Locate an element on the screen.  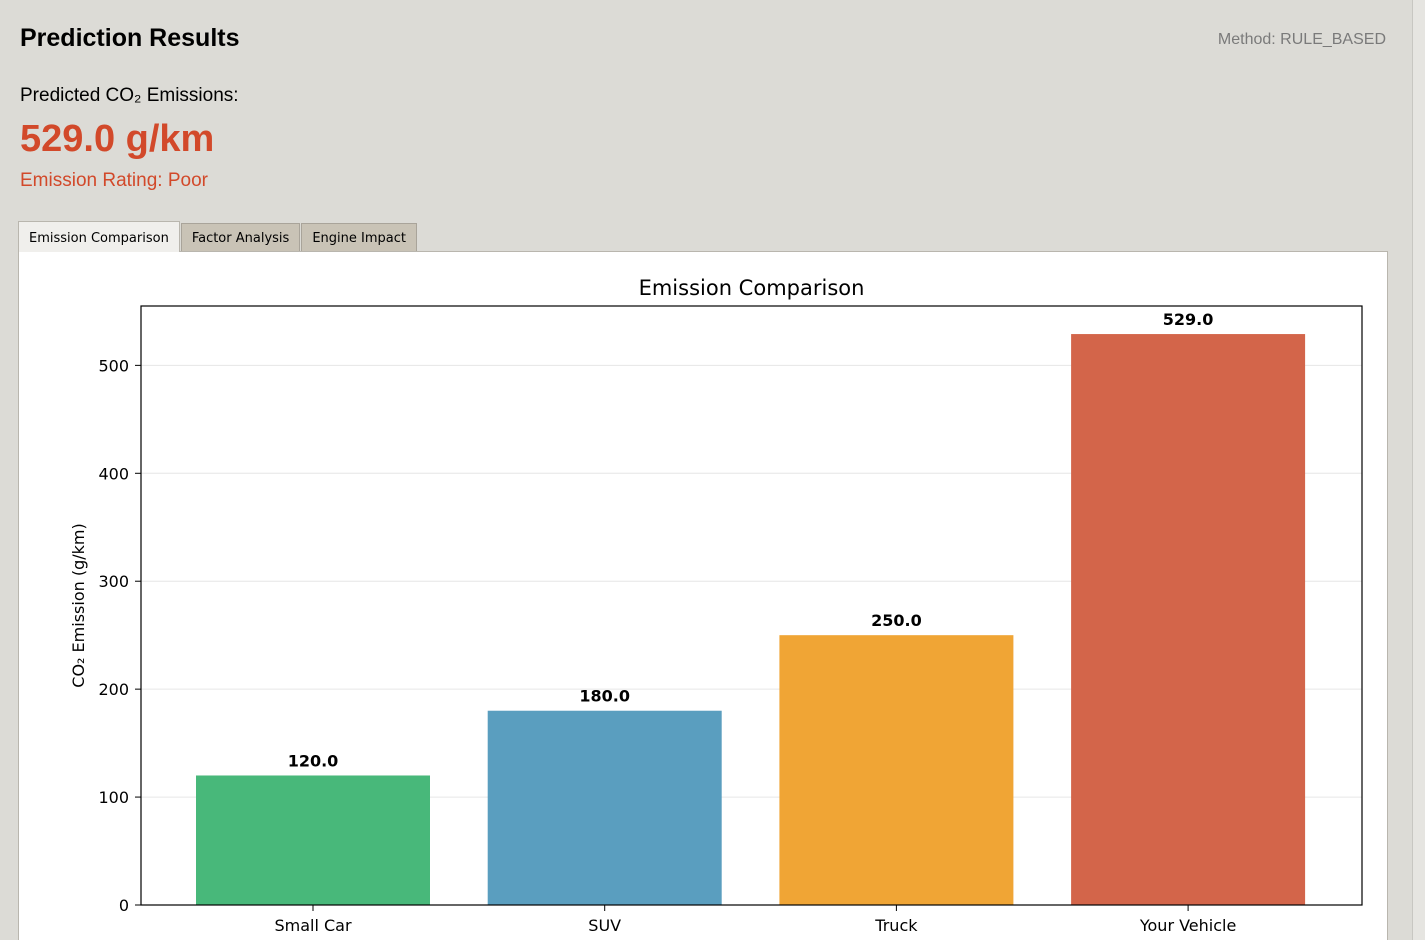
prediction-value: 529.0 g/km is located at coordinates (117, 139).